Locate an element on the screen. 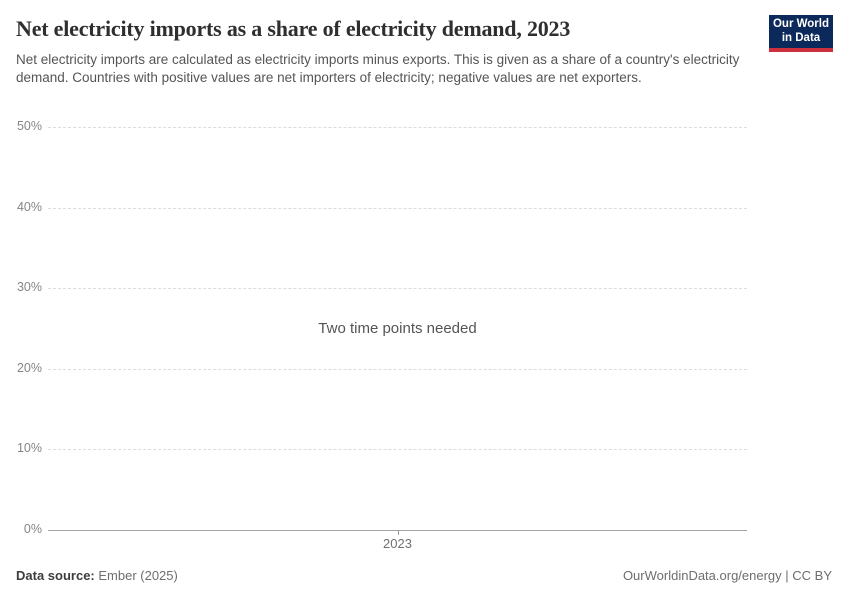 The height and width of the screenshot is (600, 850). data-source-label: Data source: is located at coordinates (55, 575).